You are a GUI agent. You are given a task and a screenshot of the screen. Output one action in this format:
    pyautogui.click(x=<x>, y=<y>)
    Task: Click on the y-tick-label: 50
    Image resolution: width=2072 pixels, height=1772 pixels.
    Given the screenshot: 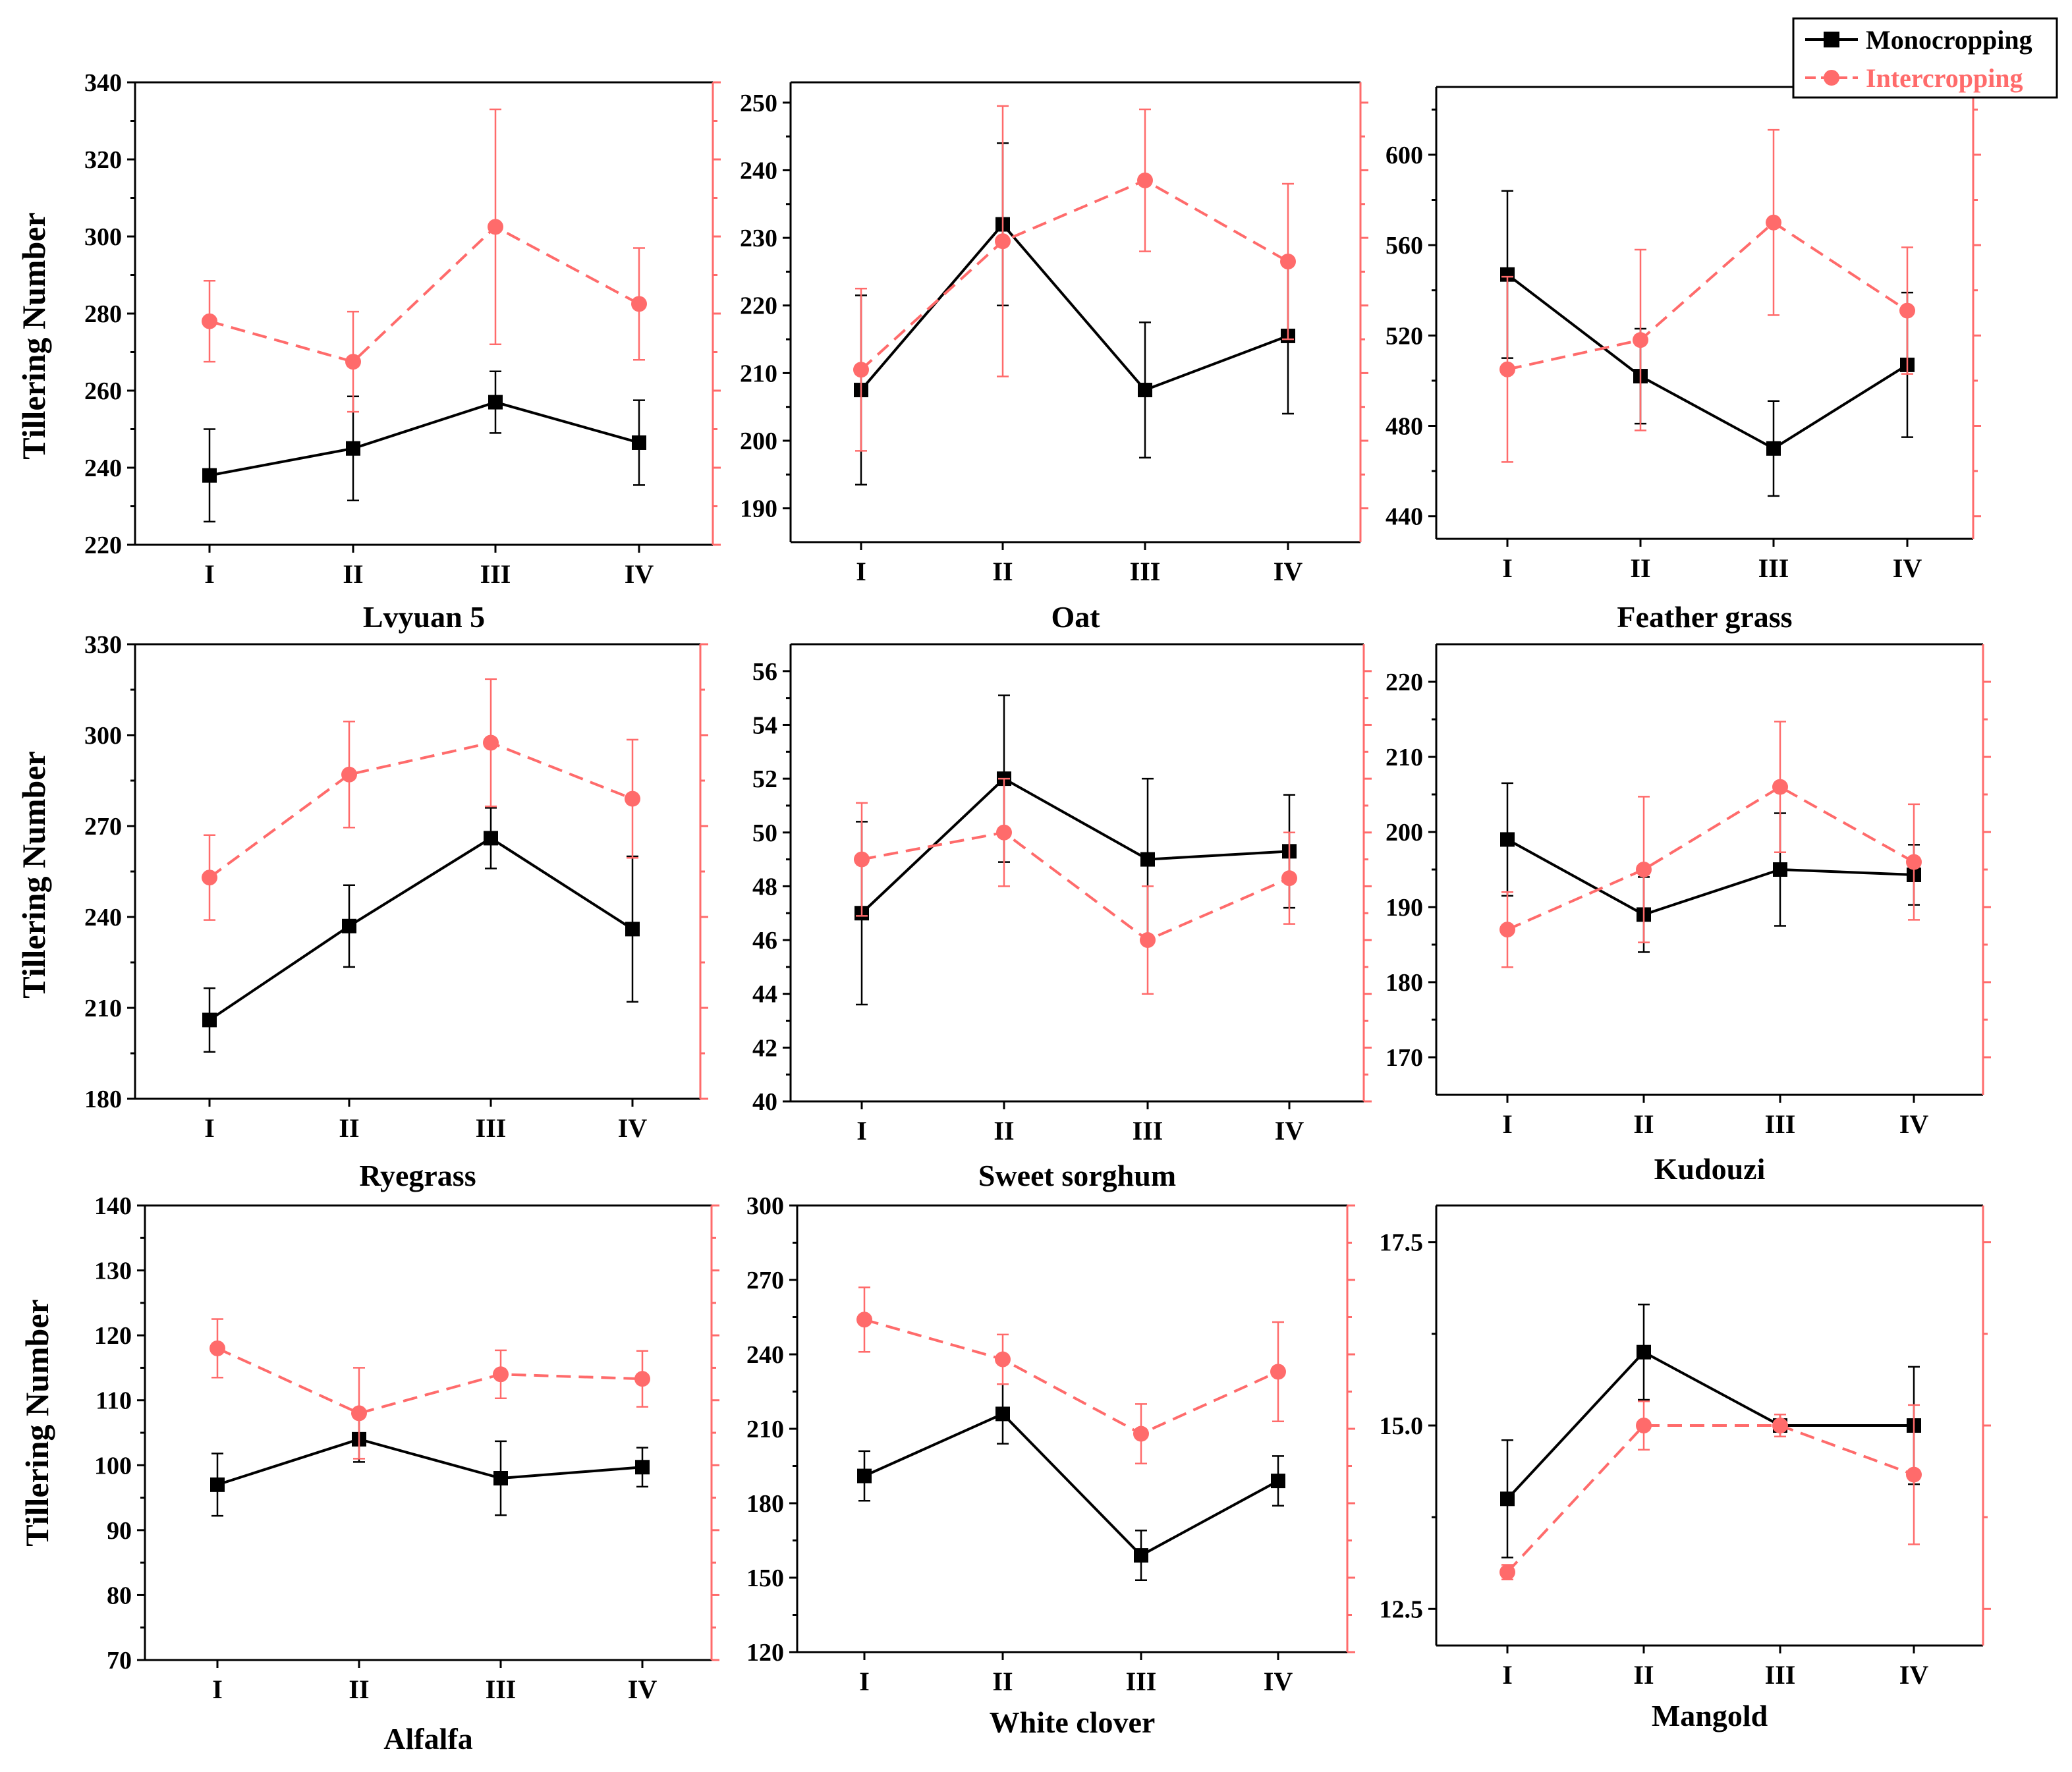 What is the action you would take?
    pyautogui.click(x=764, y=833)
    